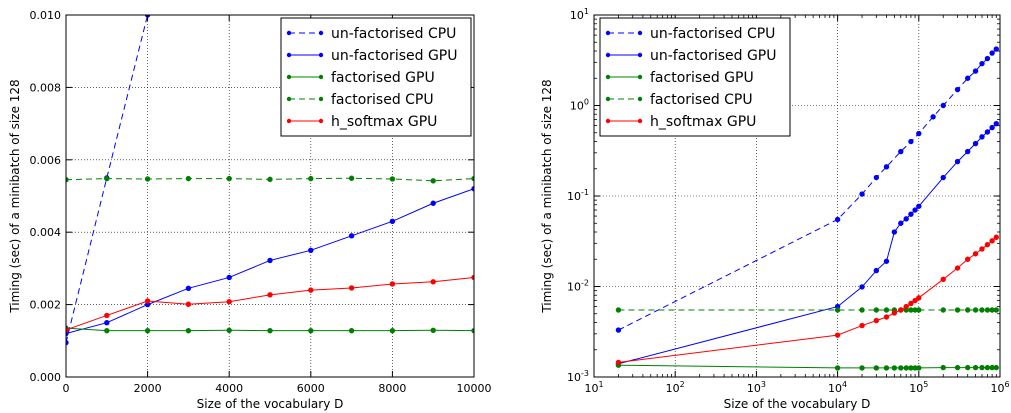 This screenshot has height=413, width=1011. I want to click on legend-label: h_softmax GPU, so click(703, 122).